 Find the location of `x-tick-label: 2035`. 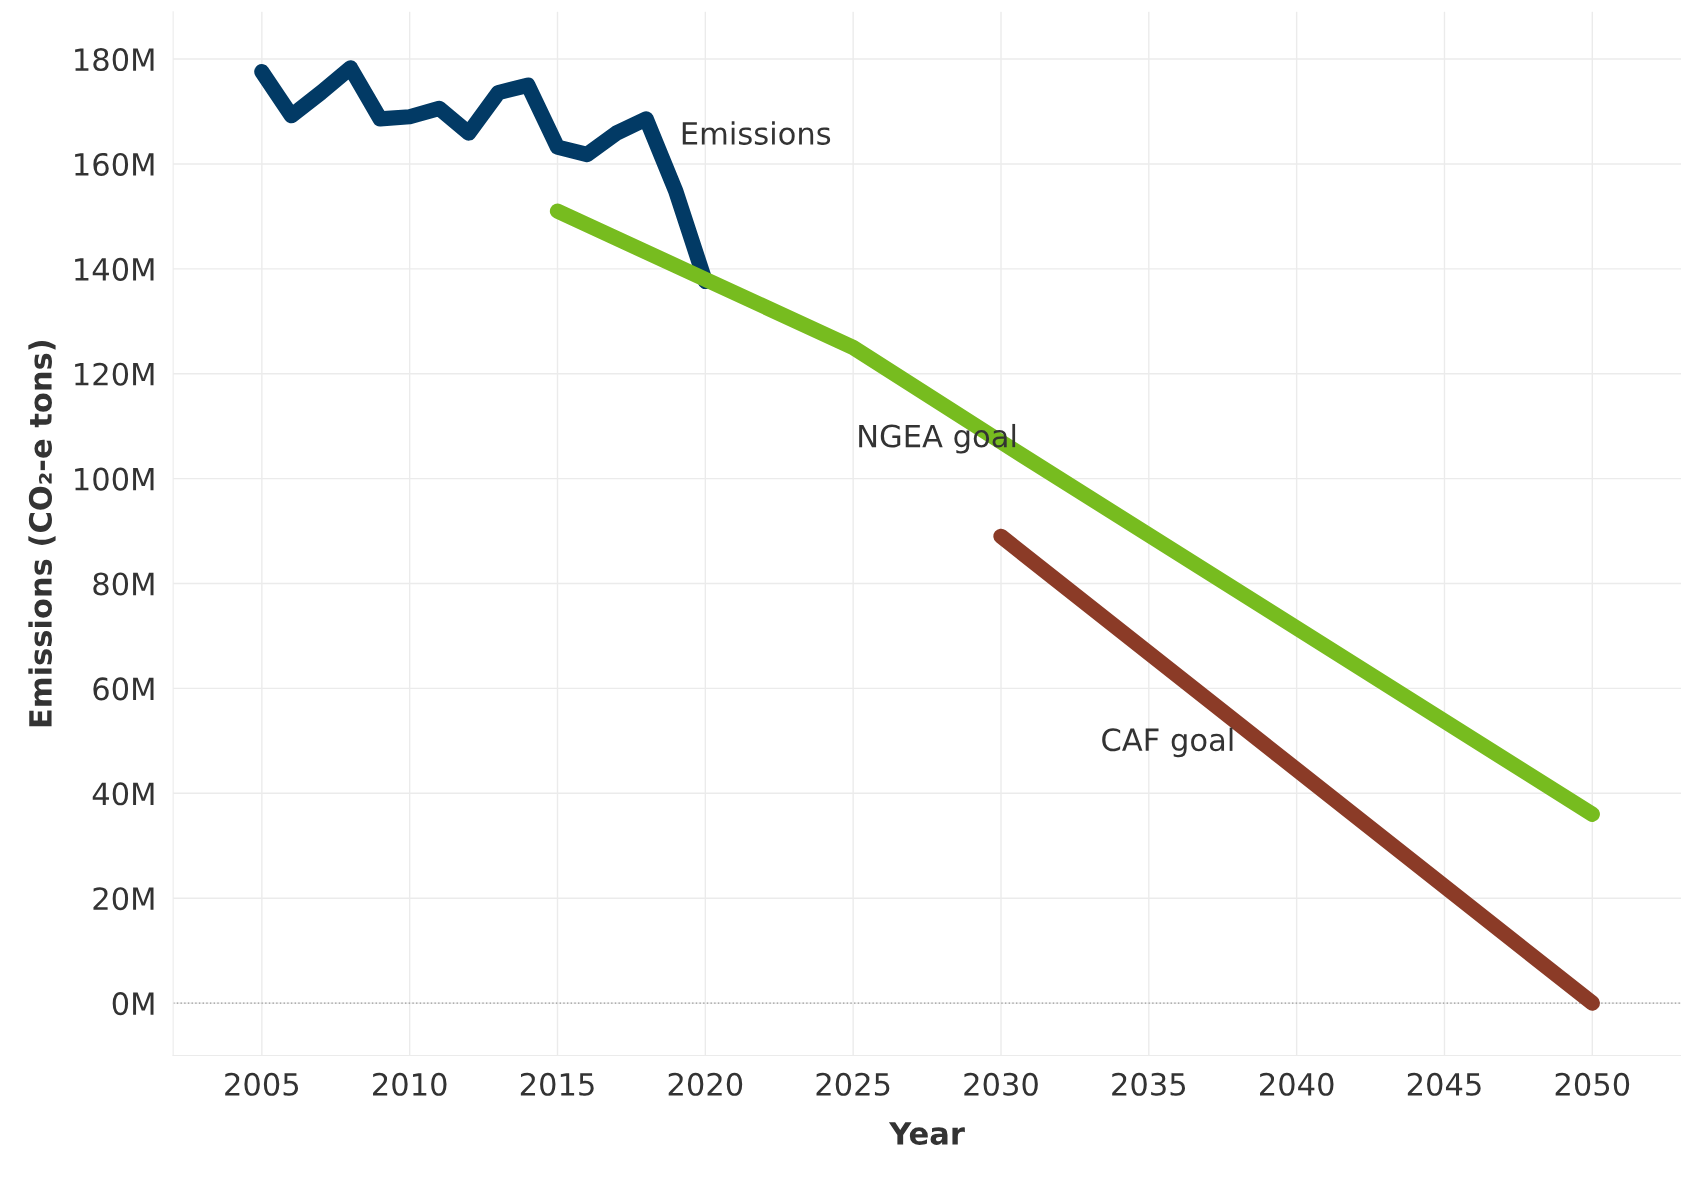

x-tick-label: 2035 is located at coordinates (1149, 1084).